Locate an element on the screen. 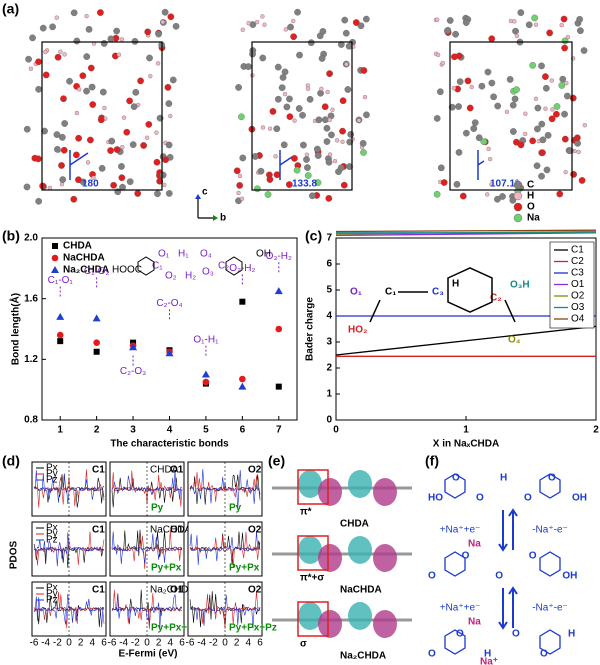 The height and width of the screenshot is (665, 600). ion-label: Na⁺ is located at coordinates (489, 661).